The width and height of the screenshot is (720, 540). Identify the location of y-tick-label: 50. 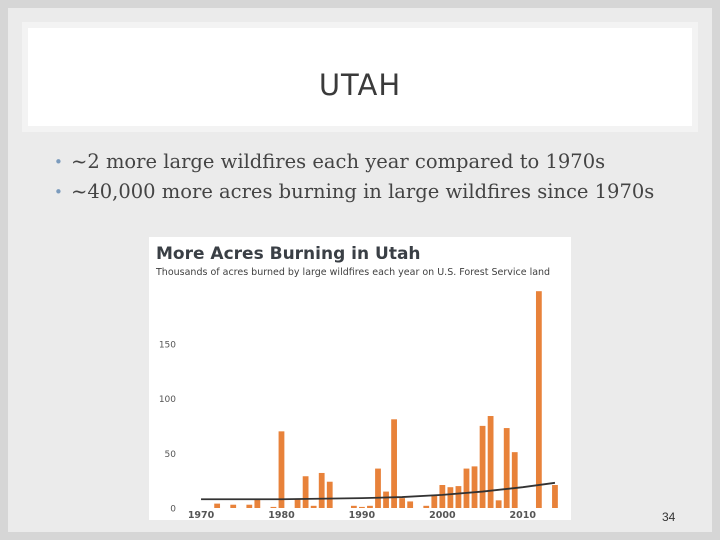
(171, 455).